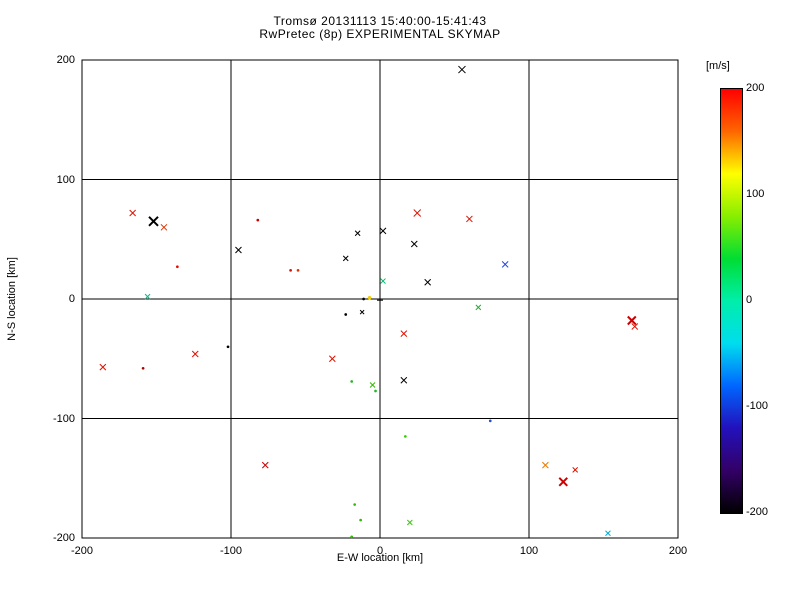  What do you see at coordinates (12, 299) in the screenshot?
I see `y-axis-label: N-S location [km]` at bounding box center [12, 299].